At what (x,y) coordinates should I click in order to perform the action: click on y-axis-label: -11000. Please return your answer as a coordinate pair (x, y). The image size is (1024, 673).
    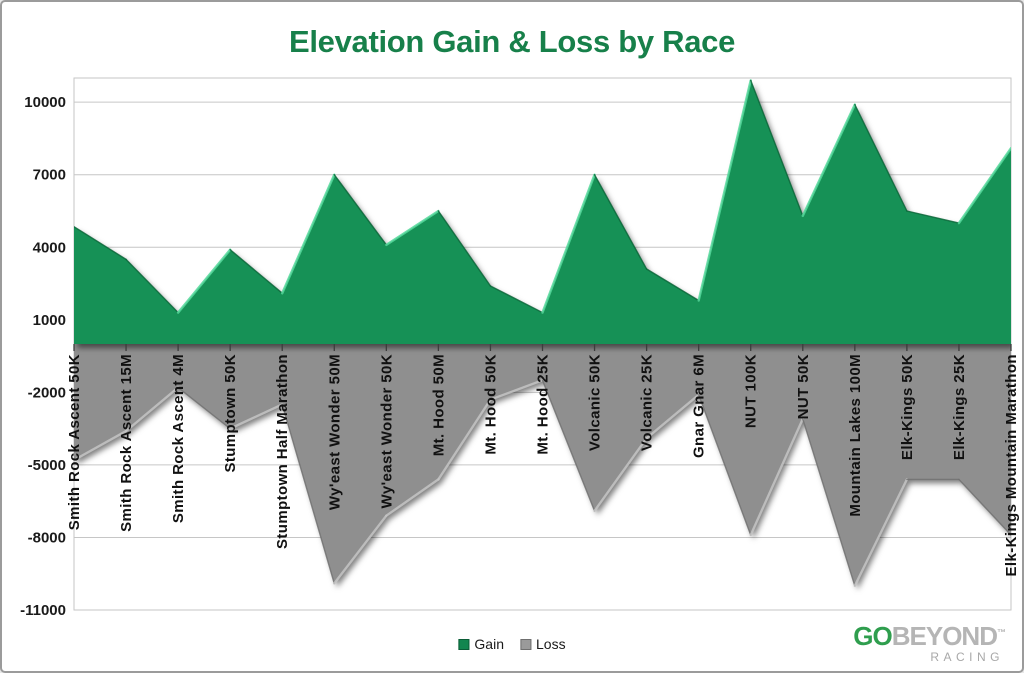
    Looking at the image, I should click on (43, 610).